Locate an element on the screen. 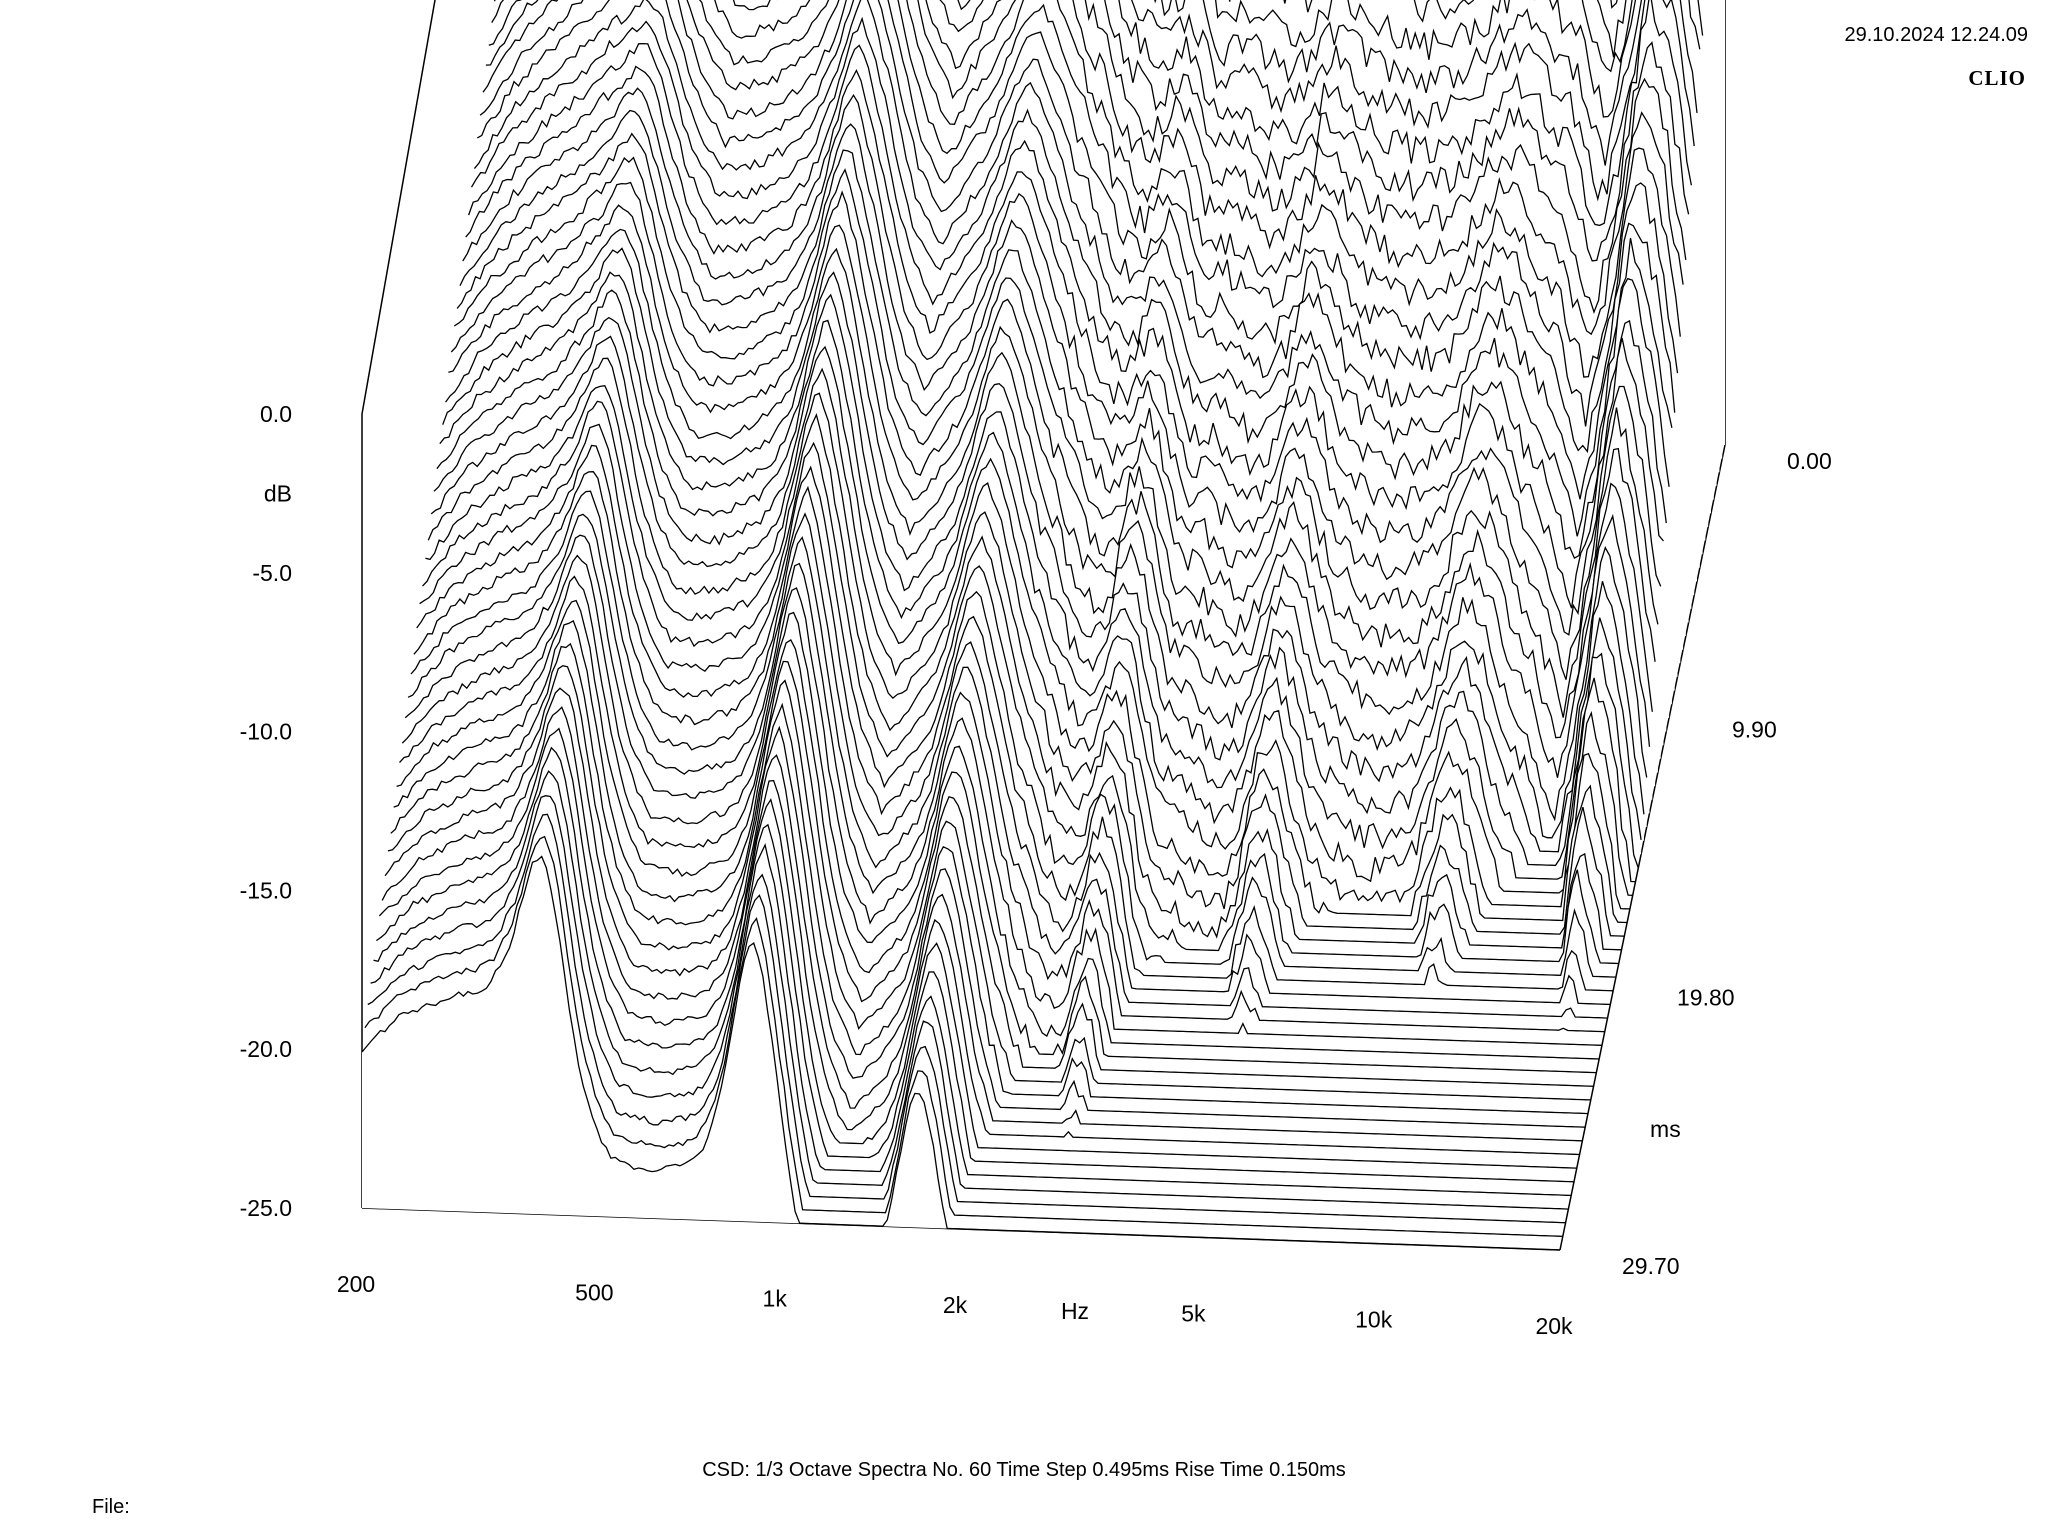 Image resolution: width=2048 pixels, height=1536 pixels. floor-right-edge is located at coordinates (1642, 847).